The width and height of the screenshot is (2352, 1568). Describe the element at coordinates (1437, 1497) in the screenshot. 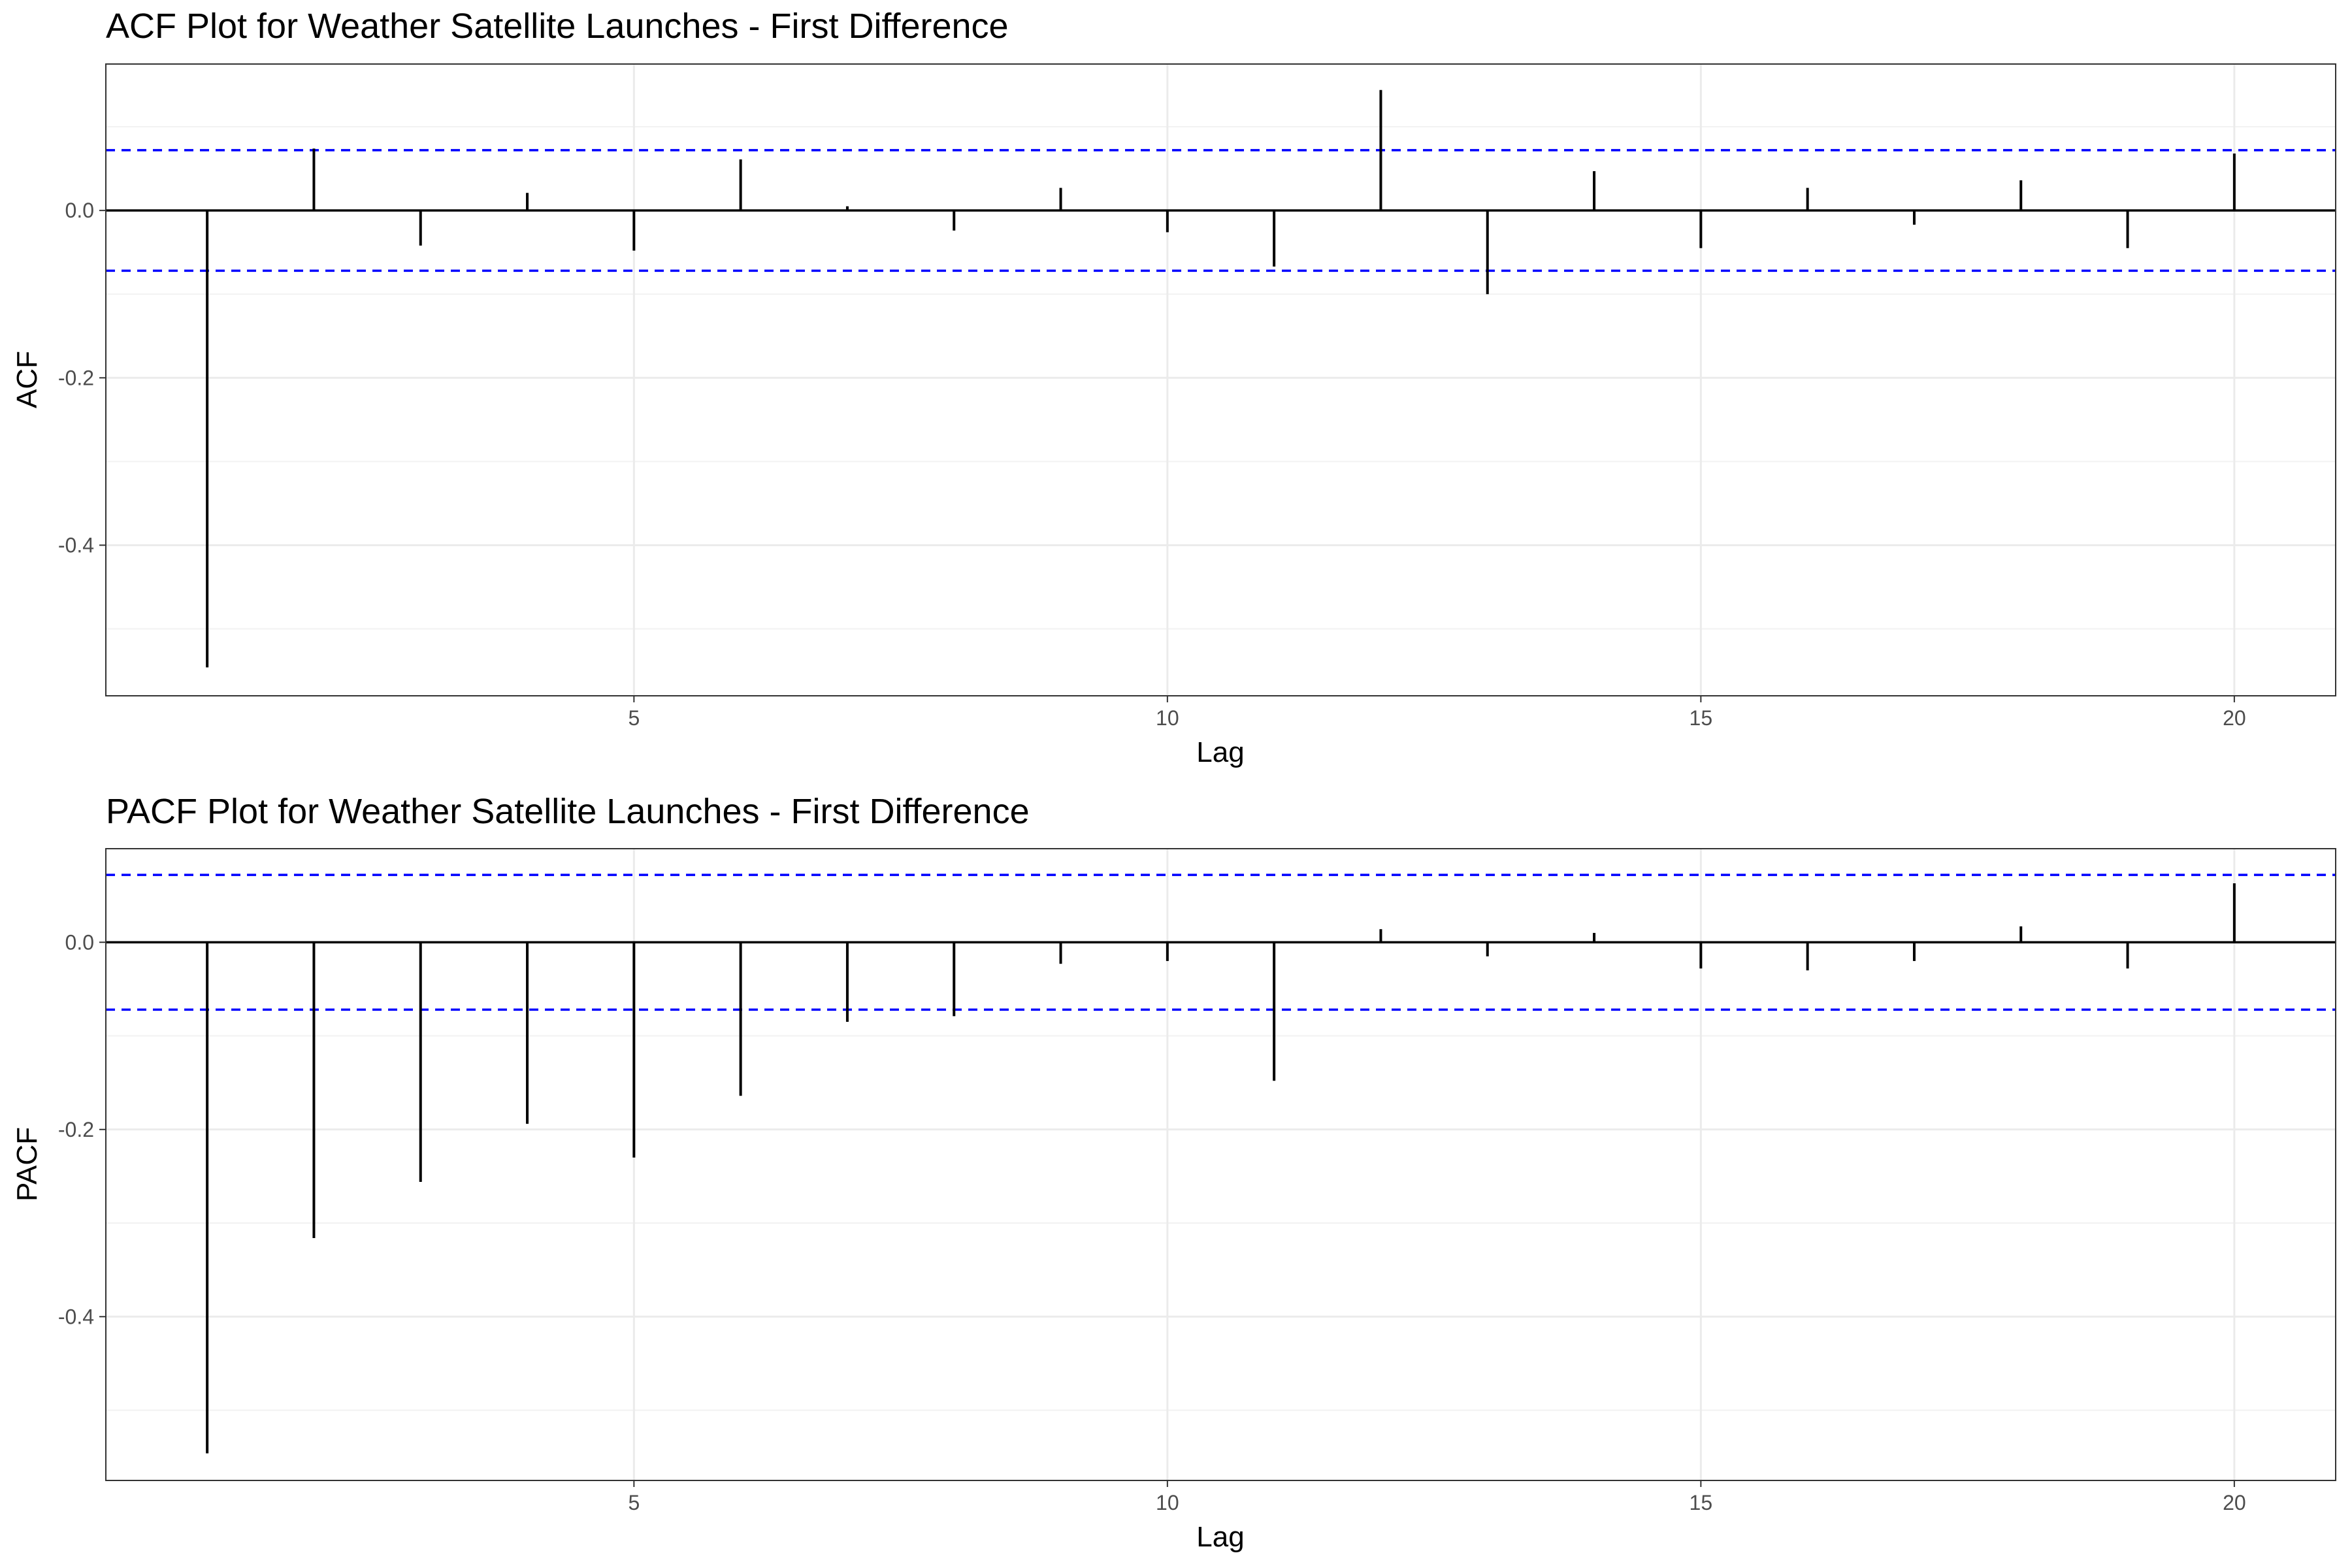

I see `pacf-x-tick-labels: 5 10 15 20` at that location.